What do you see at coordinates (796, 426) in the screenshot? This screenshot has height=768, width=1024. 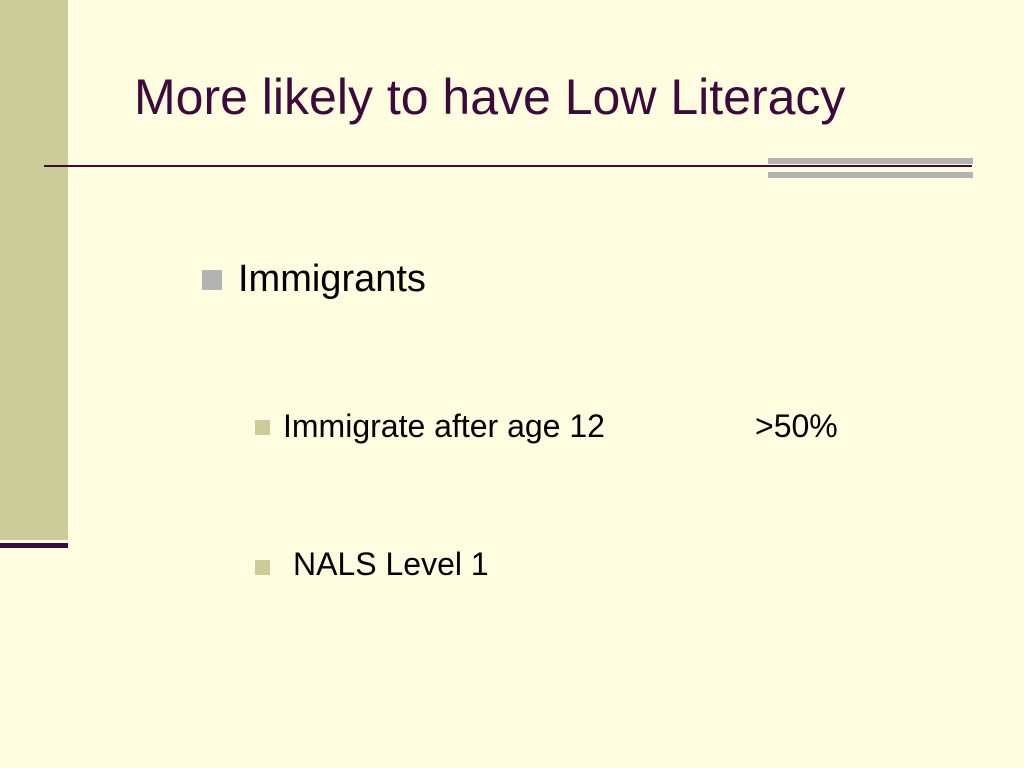 I see `bullet-value: >50%` at bounding box center [796, 426].